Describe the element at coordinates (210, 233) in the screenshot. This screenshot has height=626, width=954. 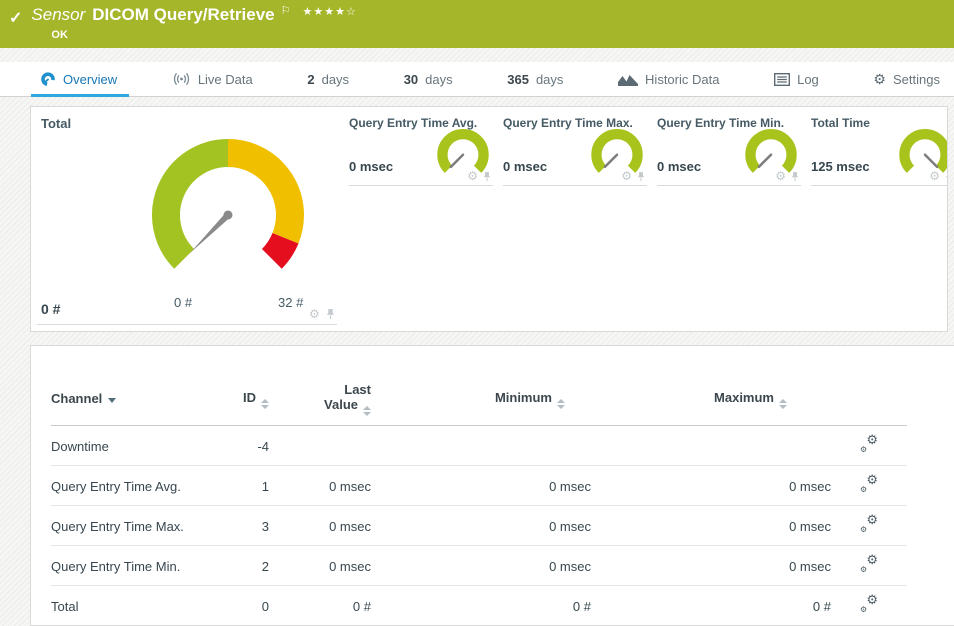
I see `gauge-needle` at that location.